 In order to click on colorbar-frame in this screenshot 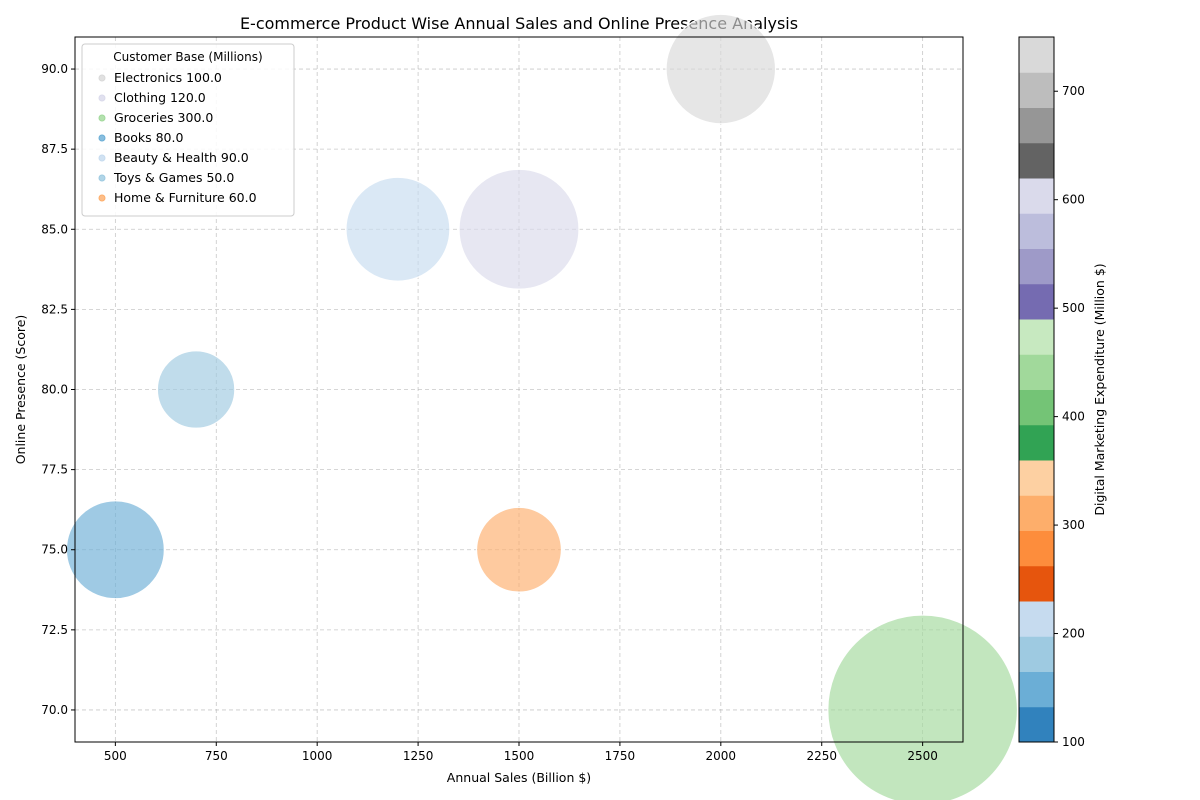, I will do `click(1036, 389)`.